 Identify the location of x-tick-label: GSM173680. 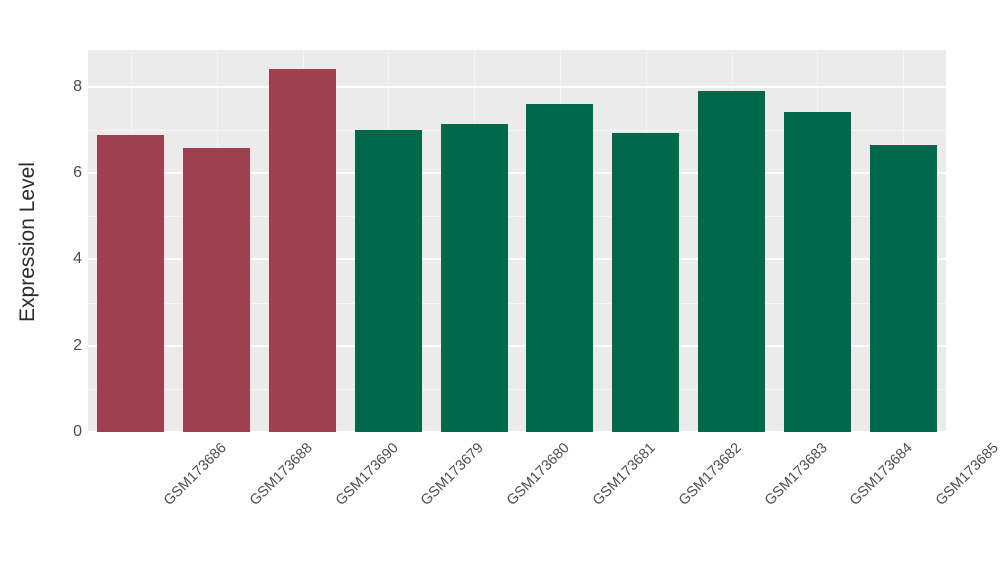
(538, 474).